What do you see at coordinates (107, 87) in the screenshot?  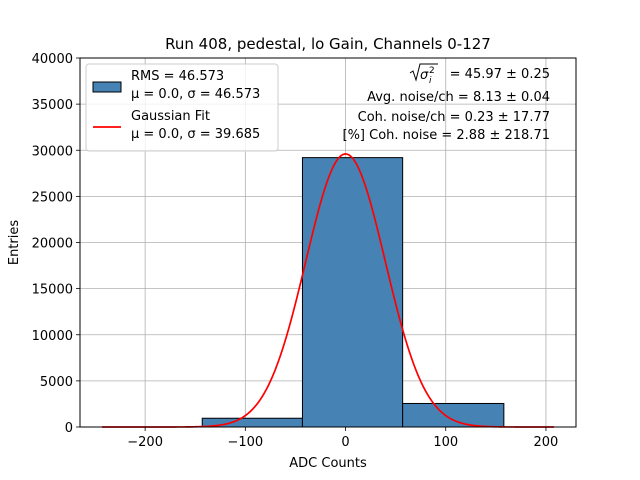 I see `legend-patch-rms` at bounding box center [107, 87].